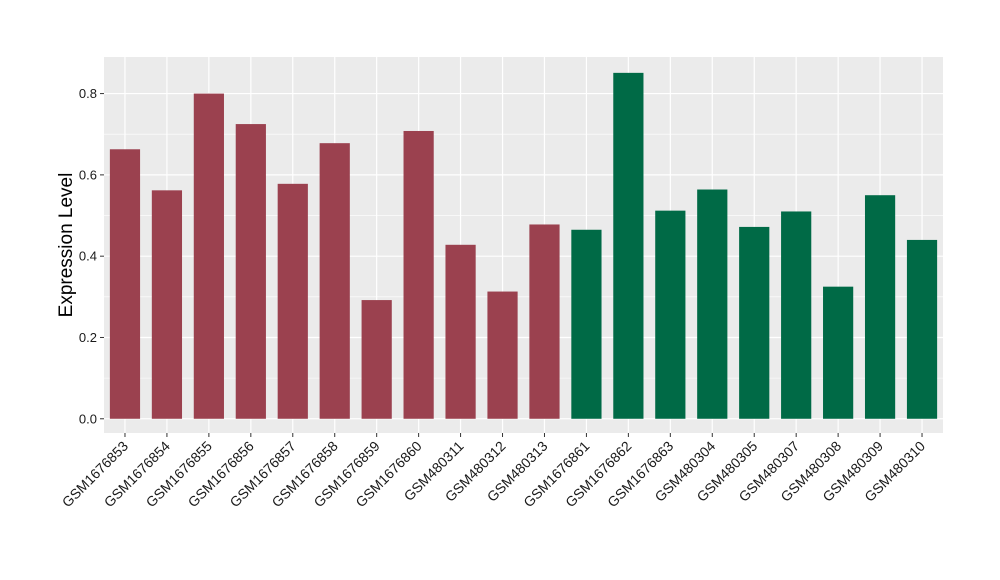  What do you see at coordinates (167, 304) in the screenshot?
I see `bar-GSM1676854` at bounding box center [167, 304].